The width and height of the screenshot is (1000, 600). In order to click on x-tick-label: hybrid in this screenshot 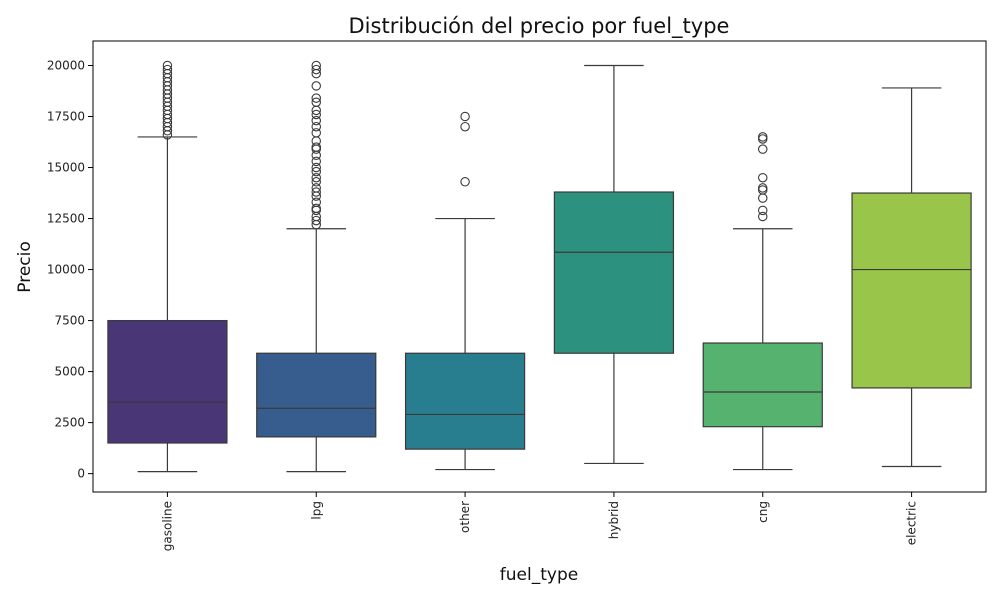, I will do `click(614, 520)`.